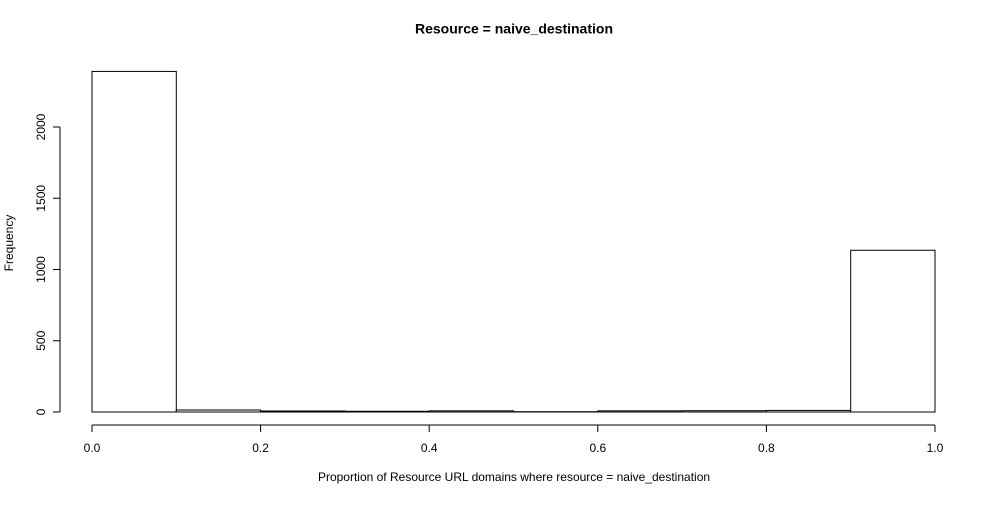  What do you see at coordinates (41, 126) in the screenshot?
I see `y-tick-label: 2000` at bounding box center [41, 126].